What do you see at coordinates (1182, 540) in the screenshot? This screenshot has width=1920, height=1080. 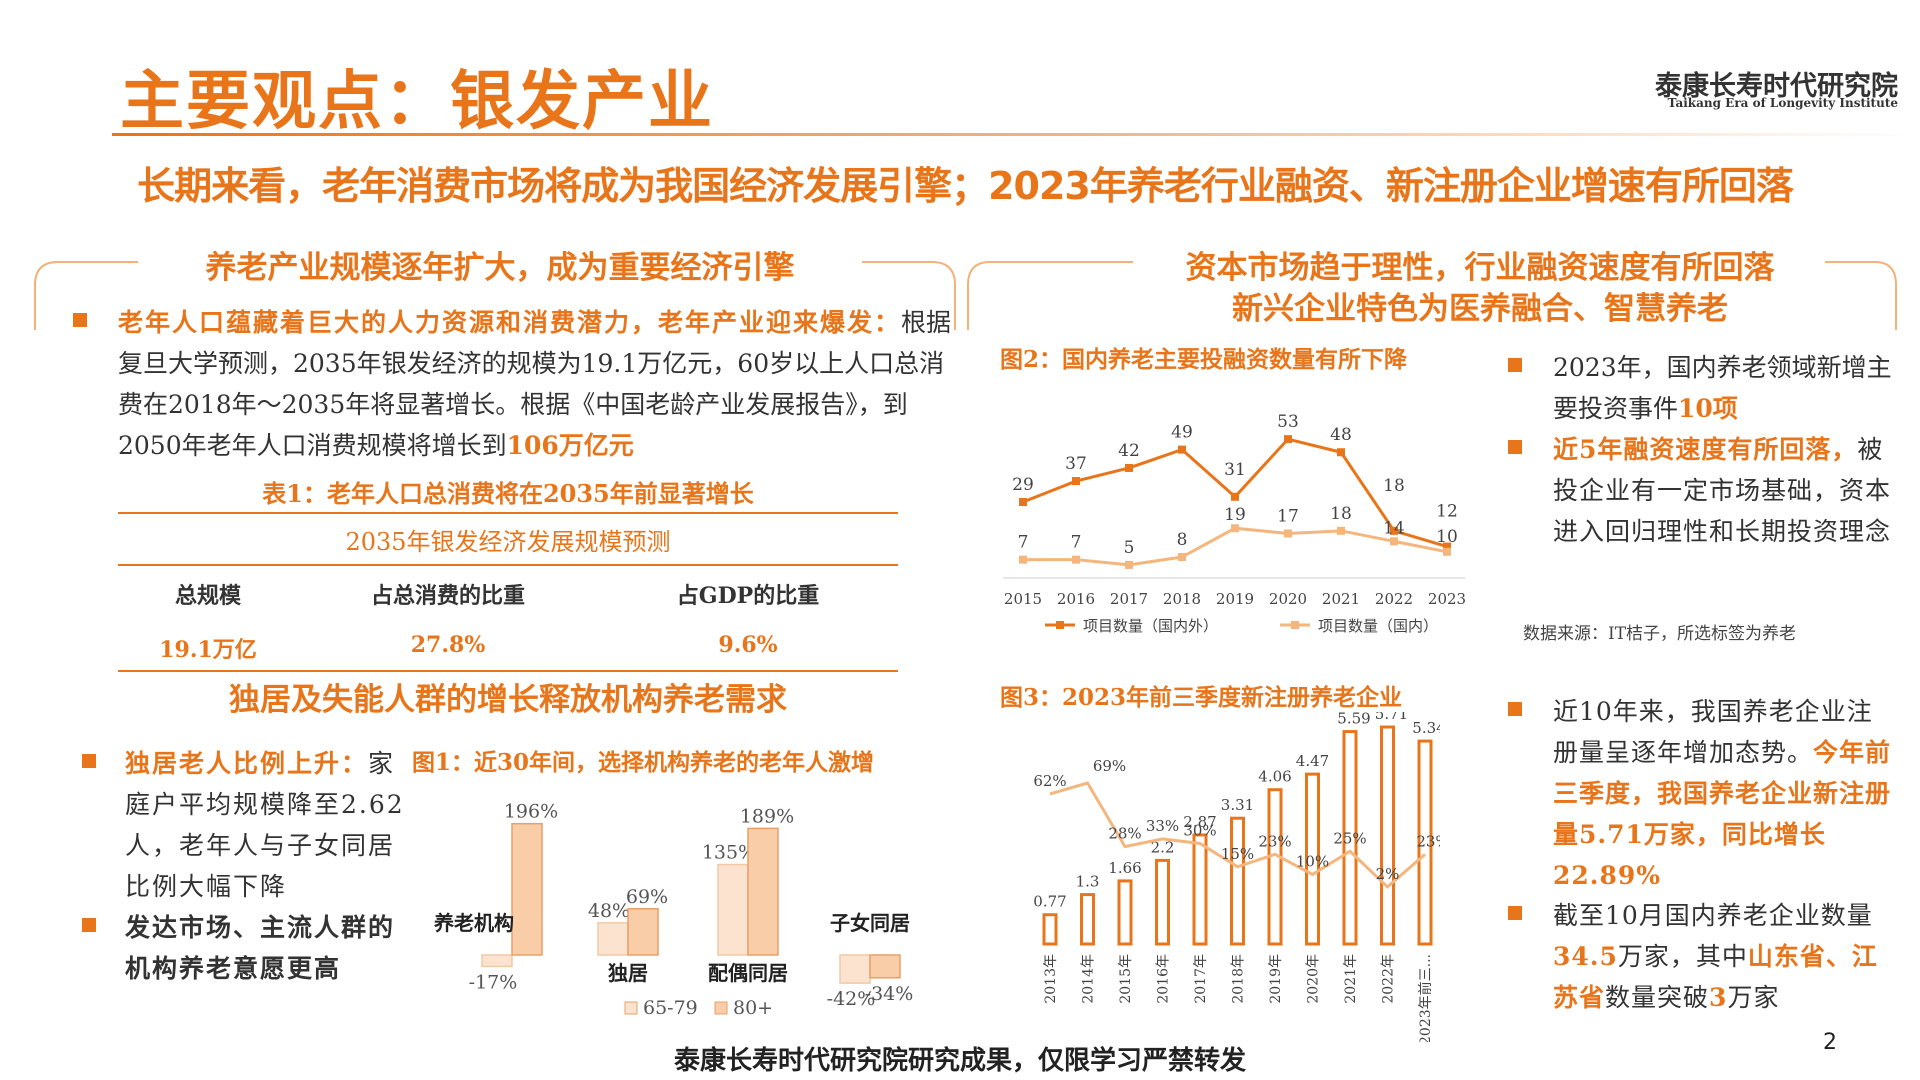 I see `fig2-data-label: 8` at bounding box center [1182, 540].